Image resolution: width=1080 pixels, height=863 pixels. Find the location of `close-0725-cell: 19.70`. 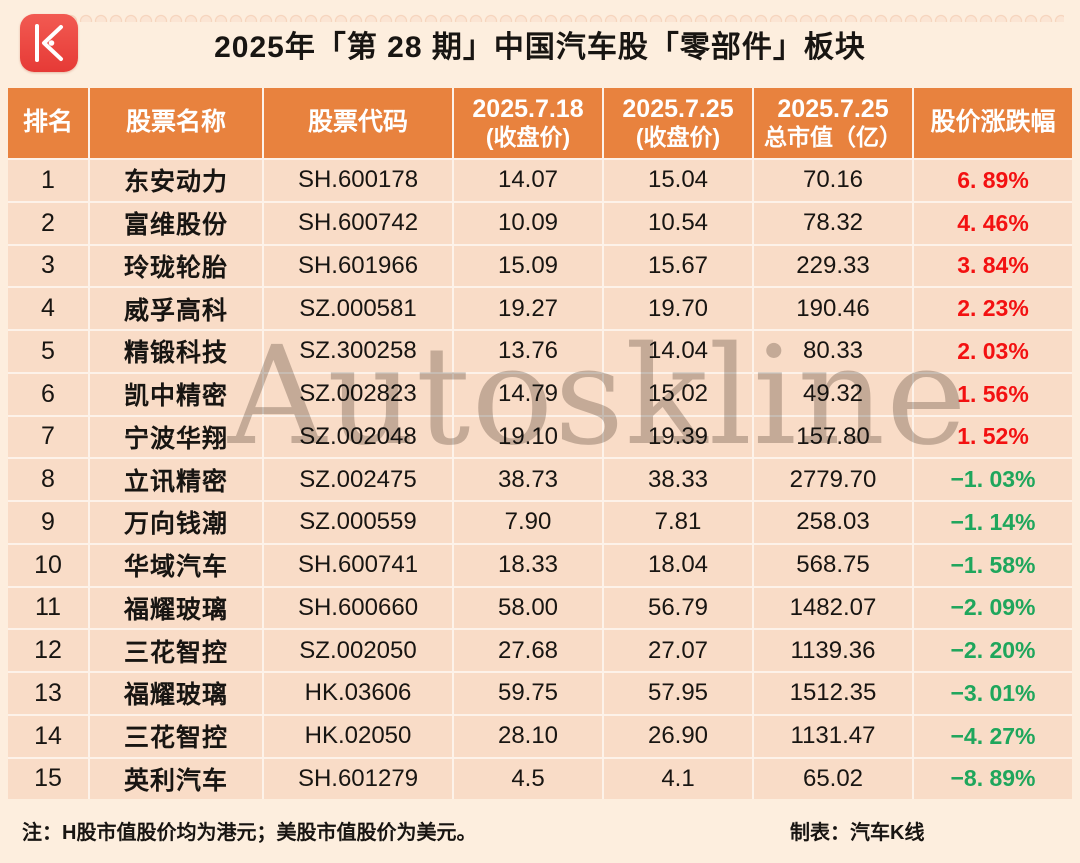

close-0725-cell: 19.70 is located at coordinates (678, 308).